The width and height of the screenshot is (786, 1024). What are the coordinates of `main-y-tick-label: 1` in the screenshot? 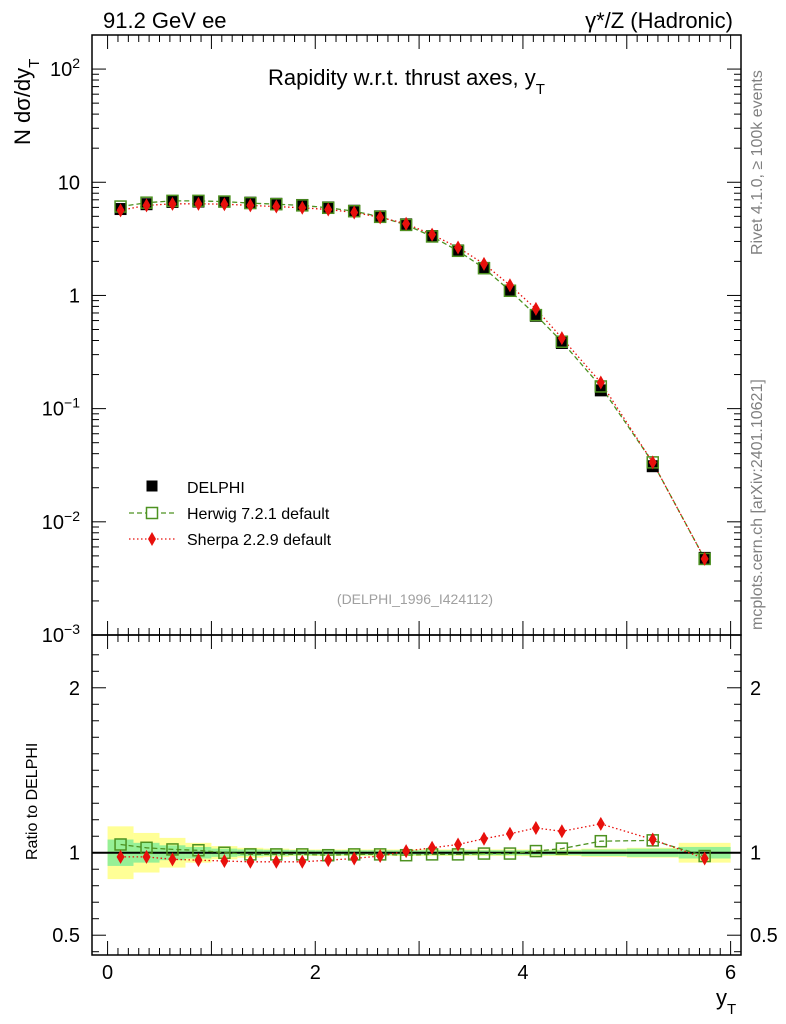 It's located at (74, 296).